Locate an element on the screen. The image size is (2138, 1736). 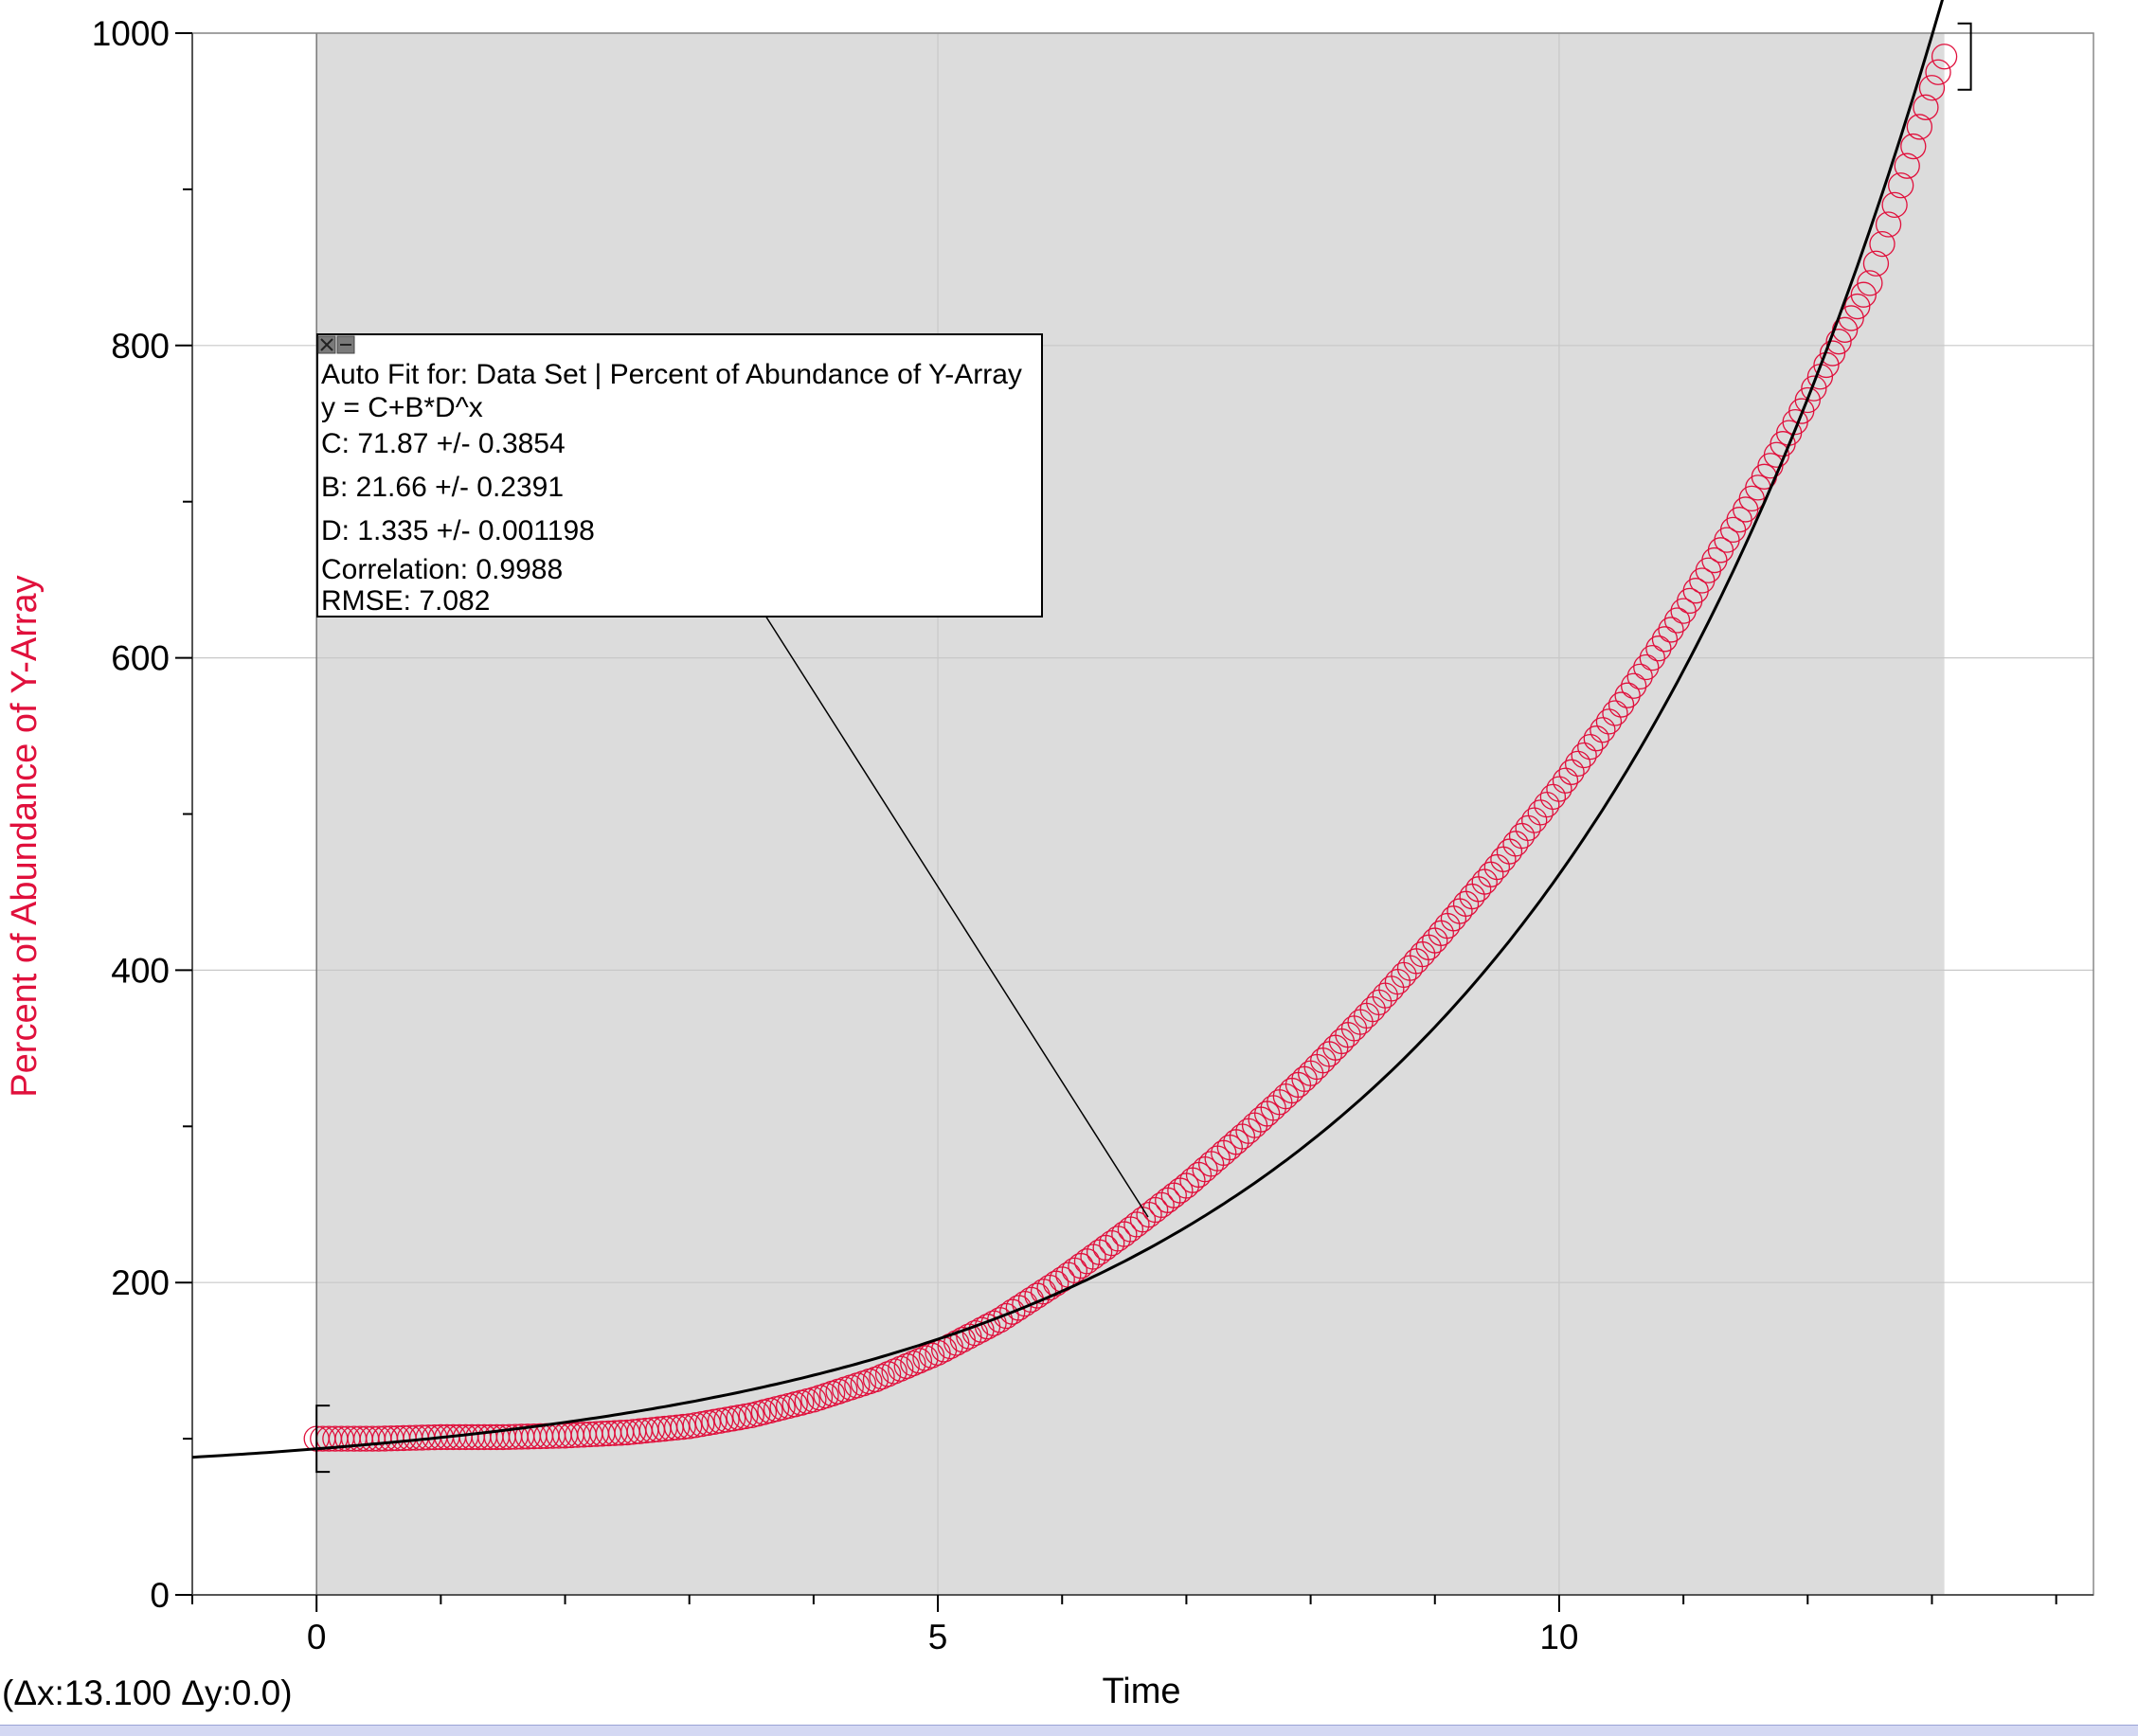
y-tick-label: 600 is located at coordinates (140, 658).